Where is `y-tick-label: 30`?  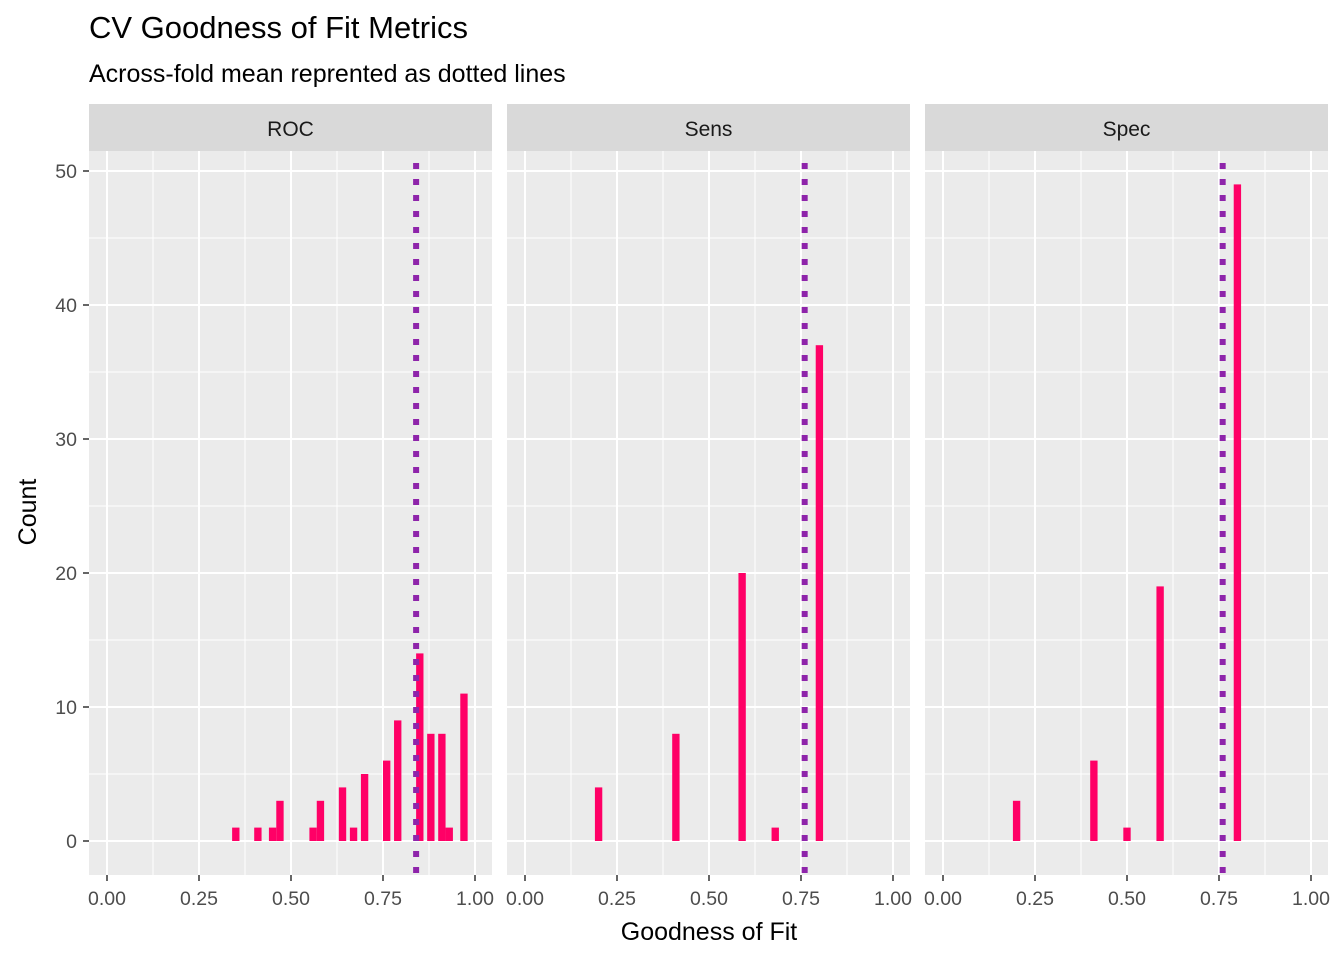 y-tick-label: 30 is located at coordinates (66, 440).